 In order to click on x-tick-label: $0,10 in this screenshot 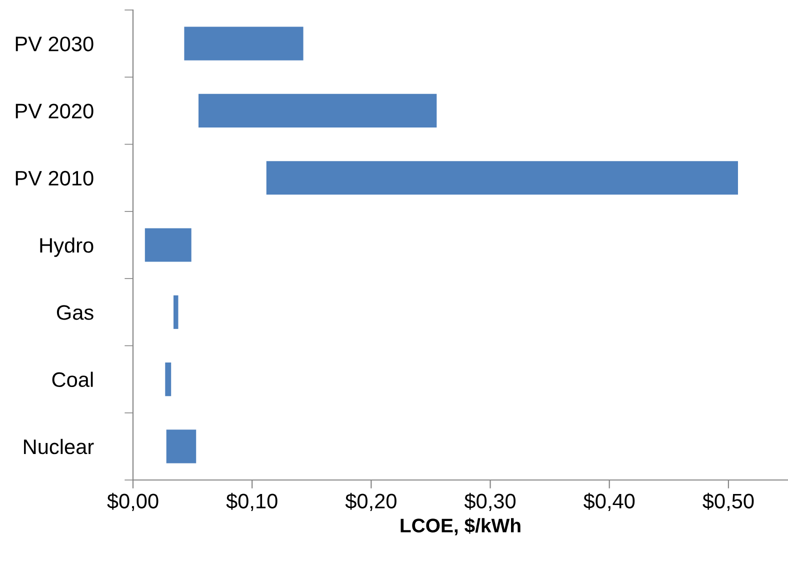, I will do `click(252, 501)`.